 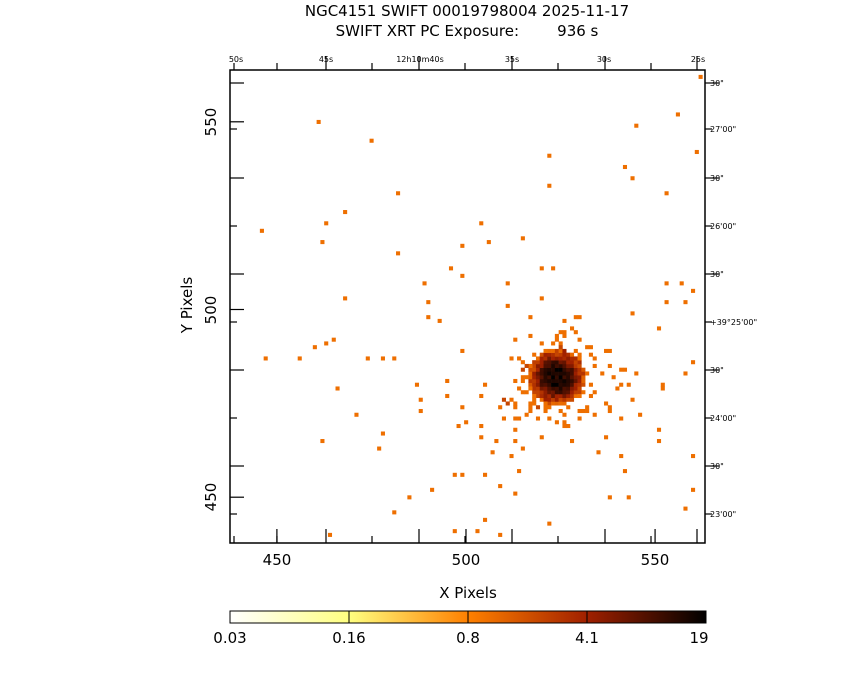 What do you see at coordinates (420, 59) in the screenshot?
I see `top-axis-label: 12h10m40s` at bounding box center [420, 59].